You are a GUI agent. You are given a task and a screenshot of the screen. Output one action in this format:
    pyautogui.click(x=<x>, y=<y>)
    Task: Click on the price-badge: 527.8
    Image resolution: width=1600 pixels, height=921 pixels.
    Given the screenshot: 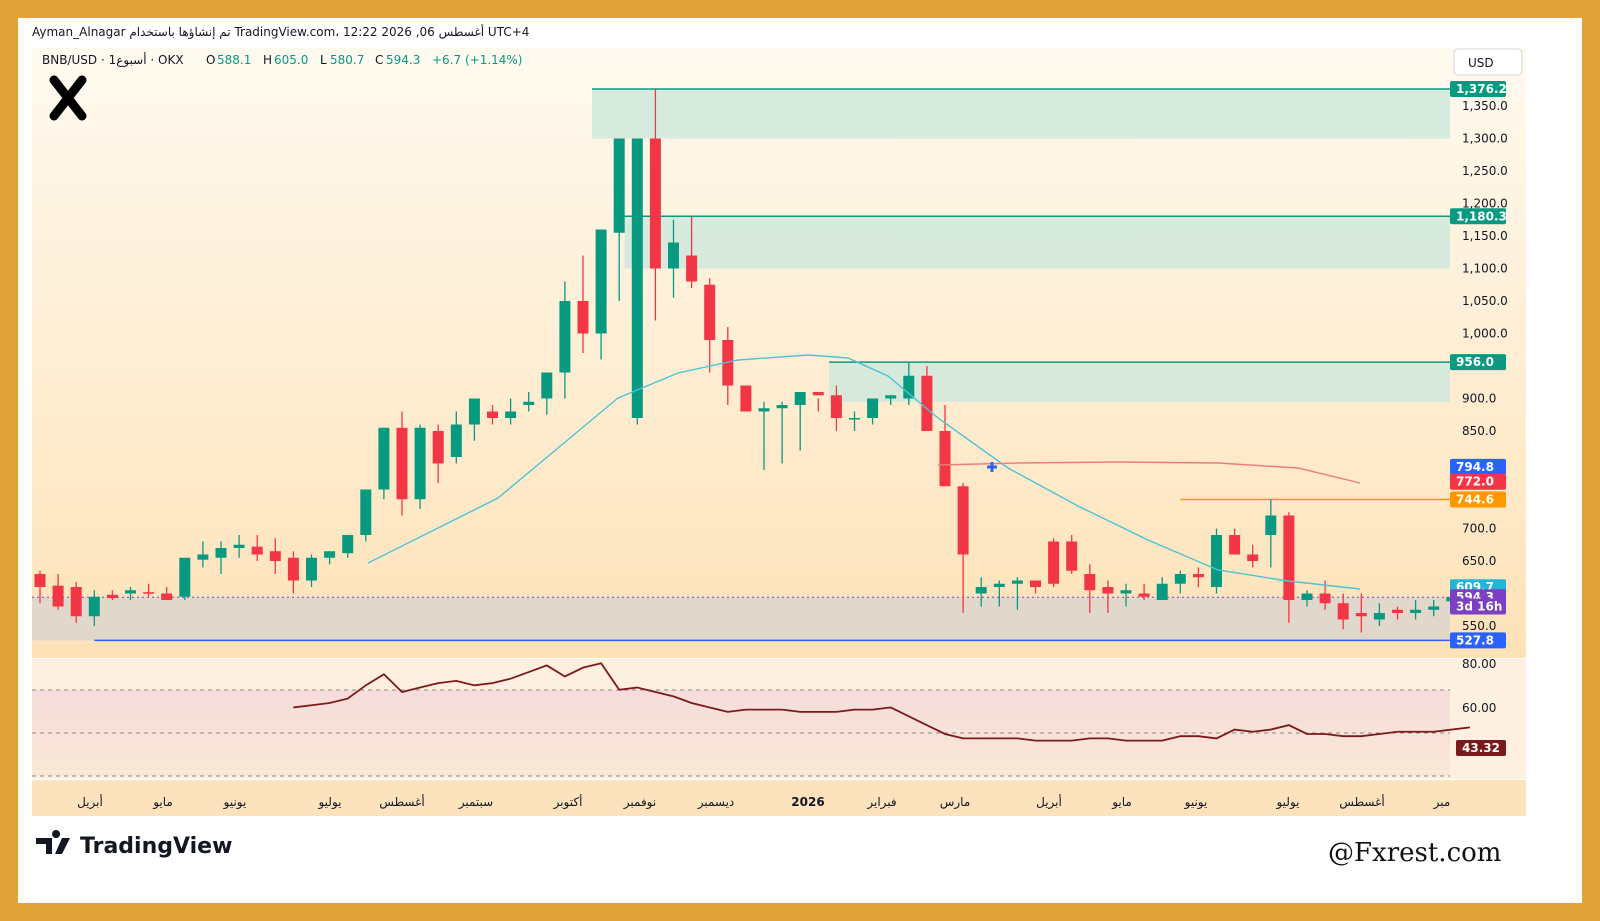 What is the action you would take?
    pyautogui.click(x=1478, y=640)
    